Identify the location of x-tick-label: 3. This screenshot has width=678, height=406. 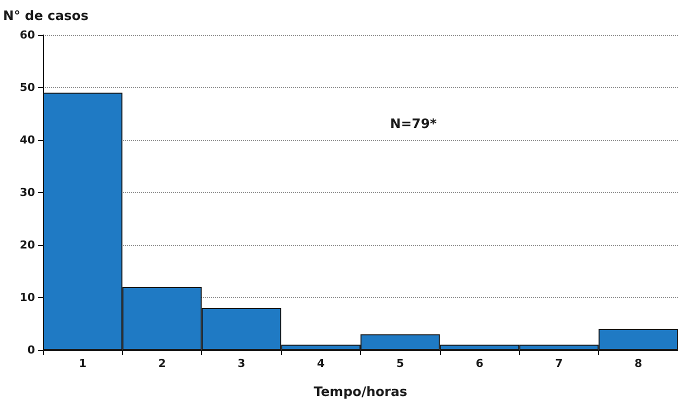
(242, 363).